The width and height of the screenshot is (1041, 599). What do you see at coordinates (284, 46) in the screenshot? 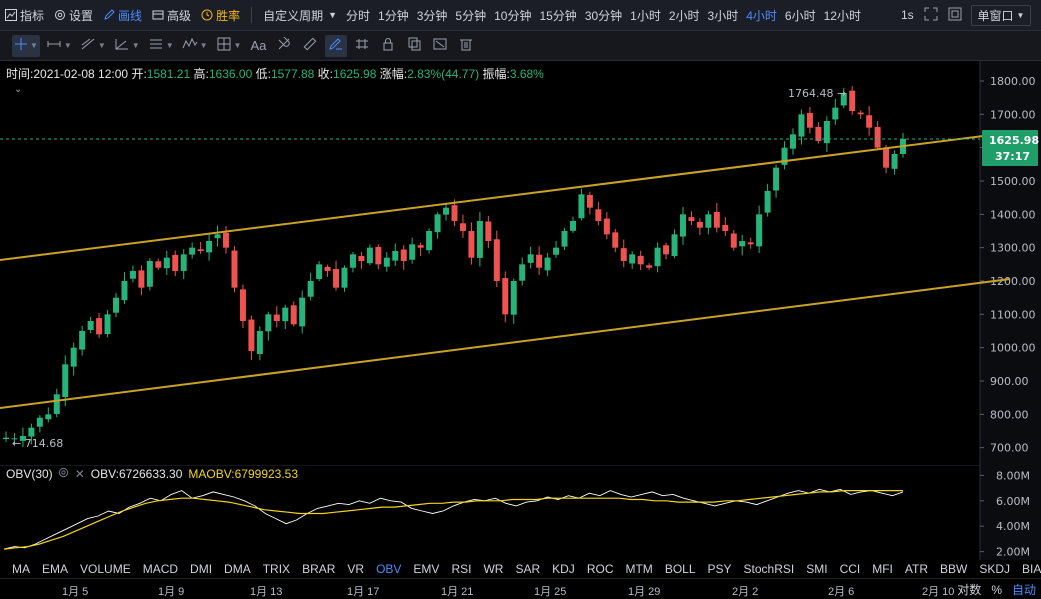
I see `magnet-tool` at bounding box center [284, 46].